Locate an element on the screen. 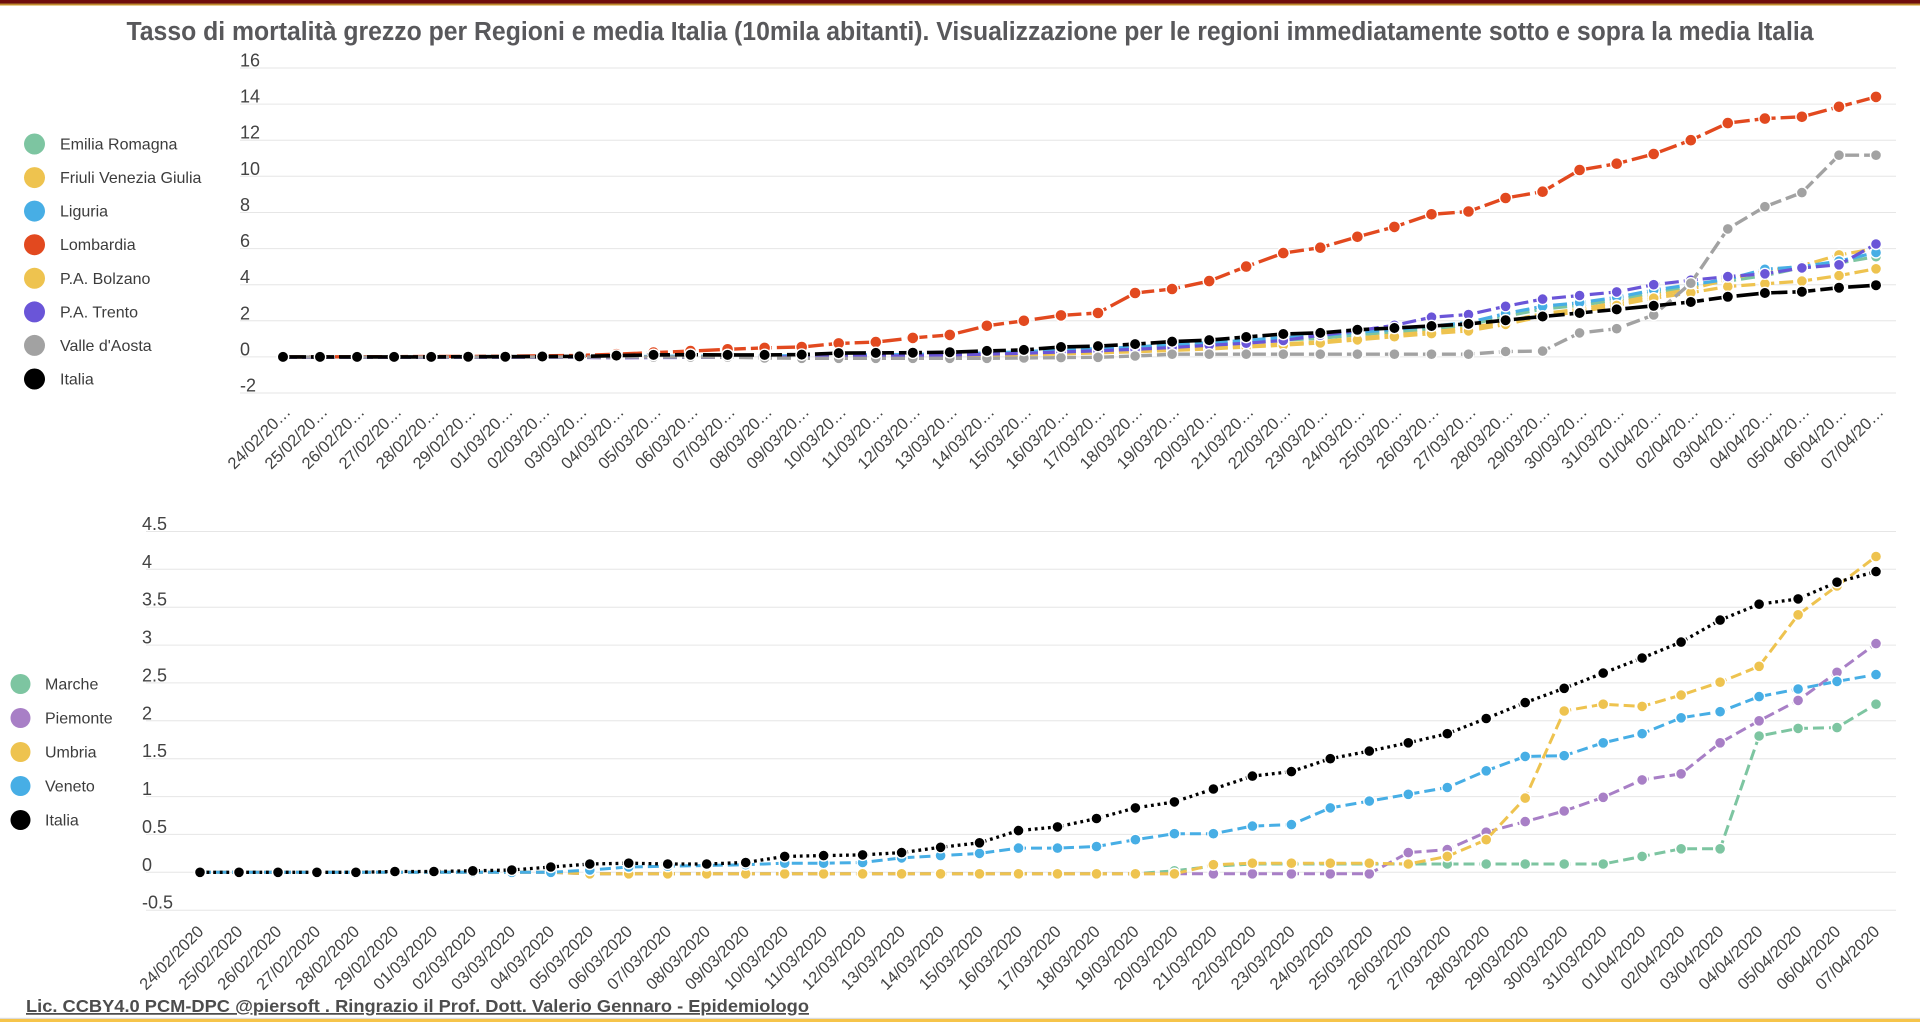 This screenshot has height=1027, width=1920. svg-text: Veneto is located at coordinates (70, 787).